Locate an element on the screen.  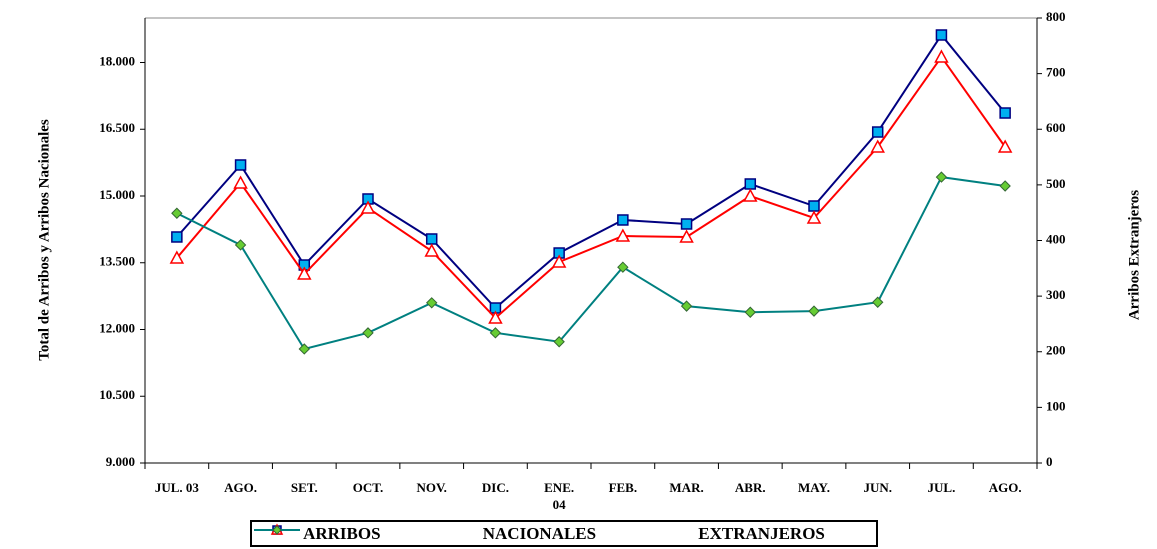
y-tick-label: 15.000 is located at coordinates (117, 194).